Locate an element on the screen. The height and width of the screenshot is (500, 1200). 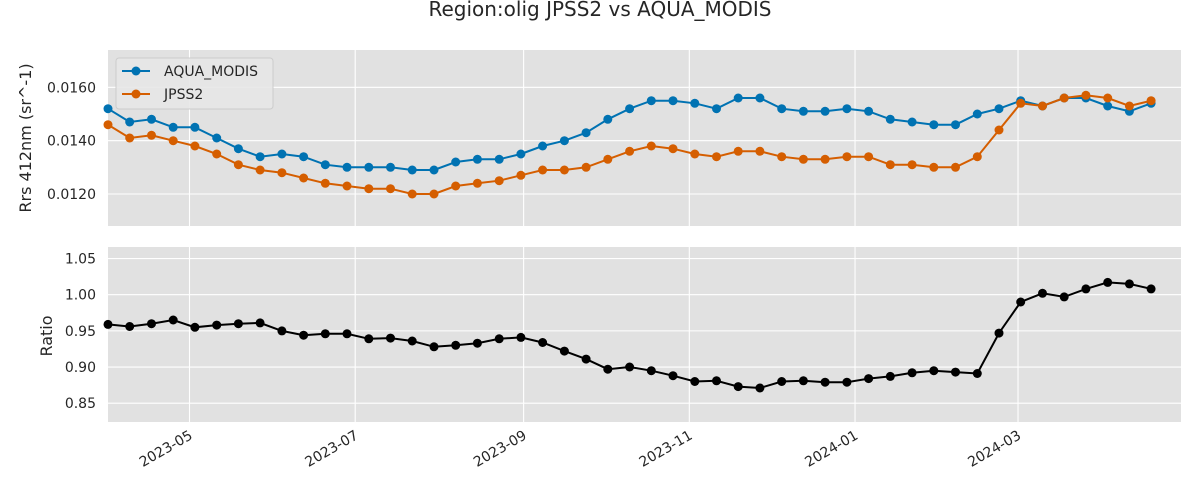
bottom-y-ticks: 0.85 0.90 0.95 1.00 1.05 is located at coordinates (80, 332).